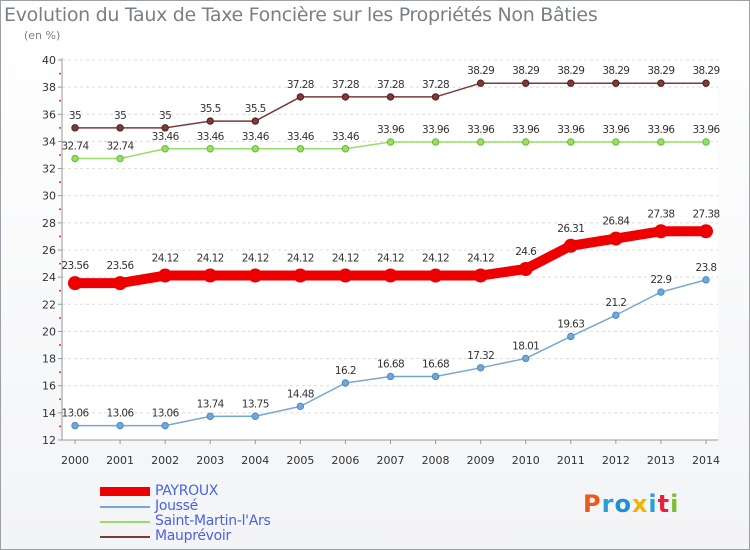 The image size is (750, 550). Describe the element at coordinates (705, 214) in the screenshot. I see `data-label: 27.38` at that location.